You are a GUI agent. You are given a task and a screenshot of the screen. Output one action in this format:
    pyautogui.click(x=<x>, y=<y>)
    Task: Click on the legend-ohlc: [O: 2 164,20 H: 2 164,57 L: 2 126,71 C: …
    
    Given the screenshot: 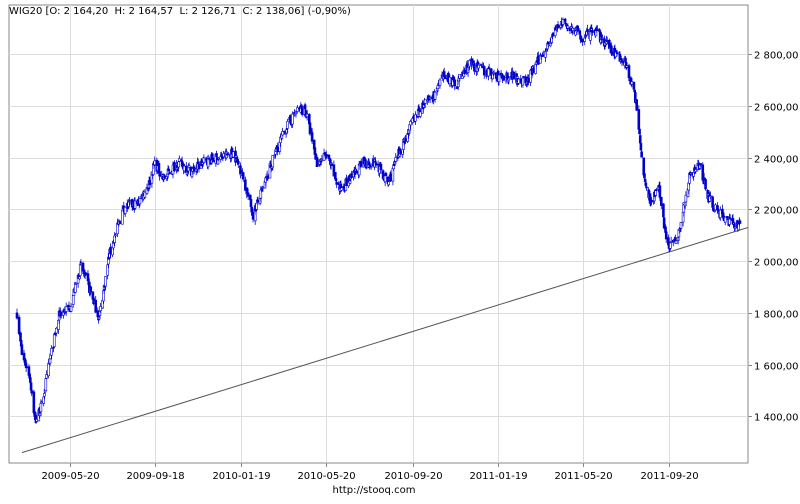 What is the action you would take?
    pyautogui.click(x=198, y=11)
    